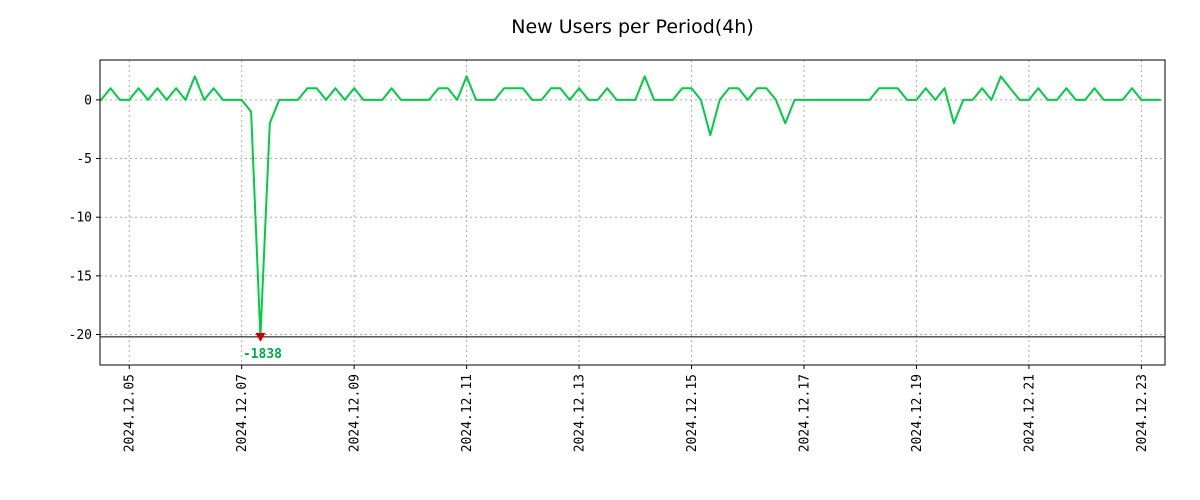 This screenshot has width=1200, height=500. I want to click on x-tick-label: 2024.12.11, so click(467, 413).